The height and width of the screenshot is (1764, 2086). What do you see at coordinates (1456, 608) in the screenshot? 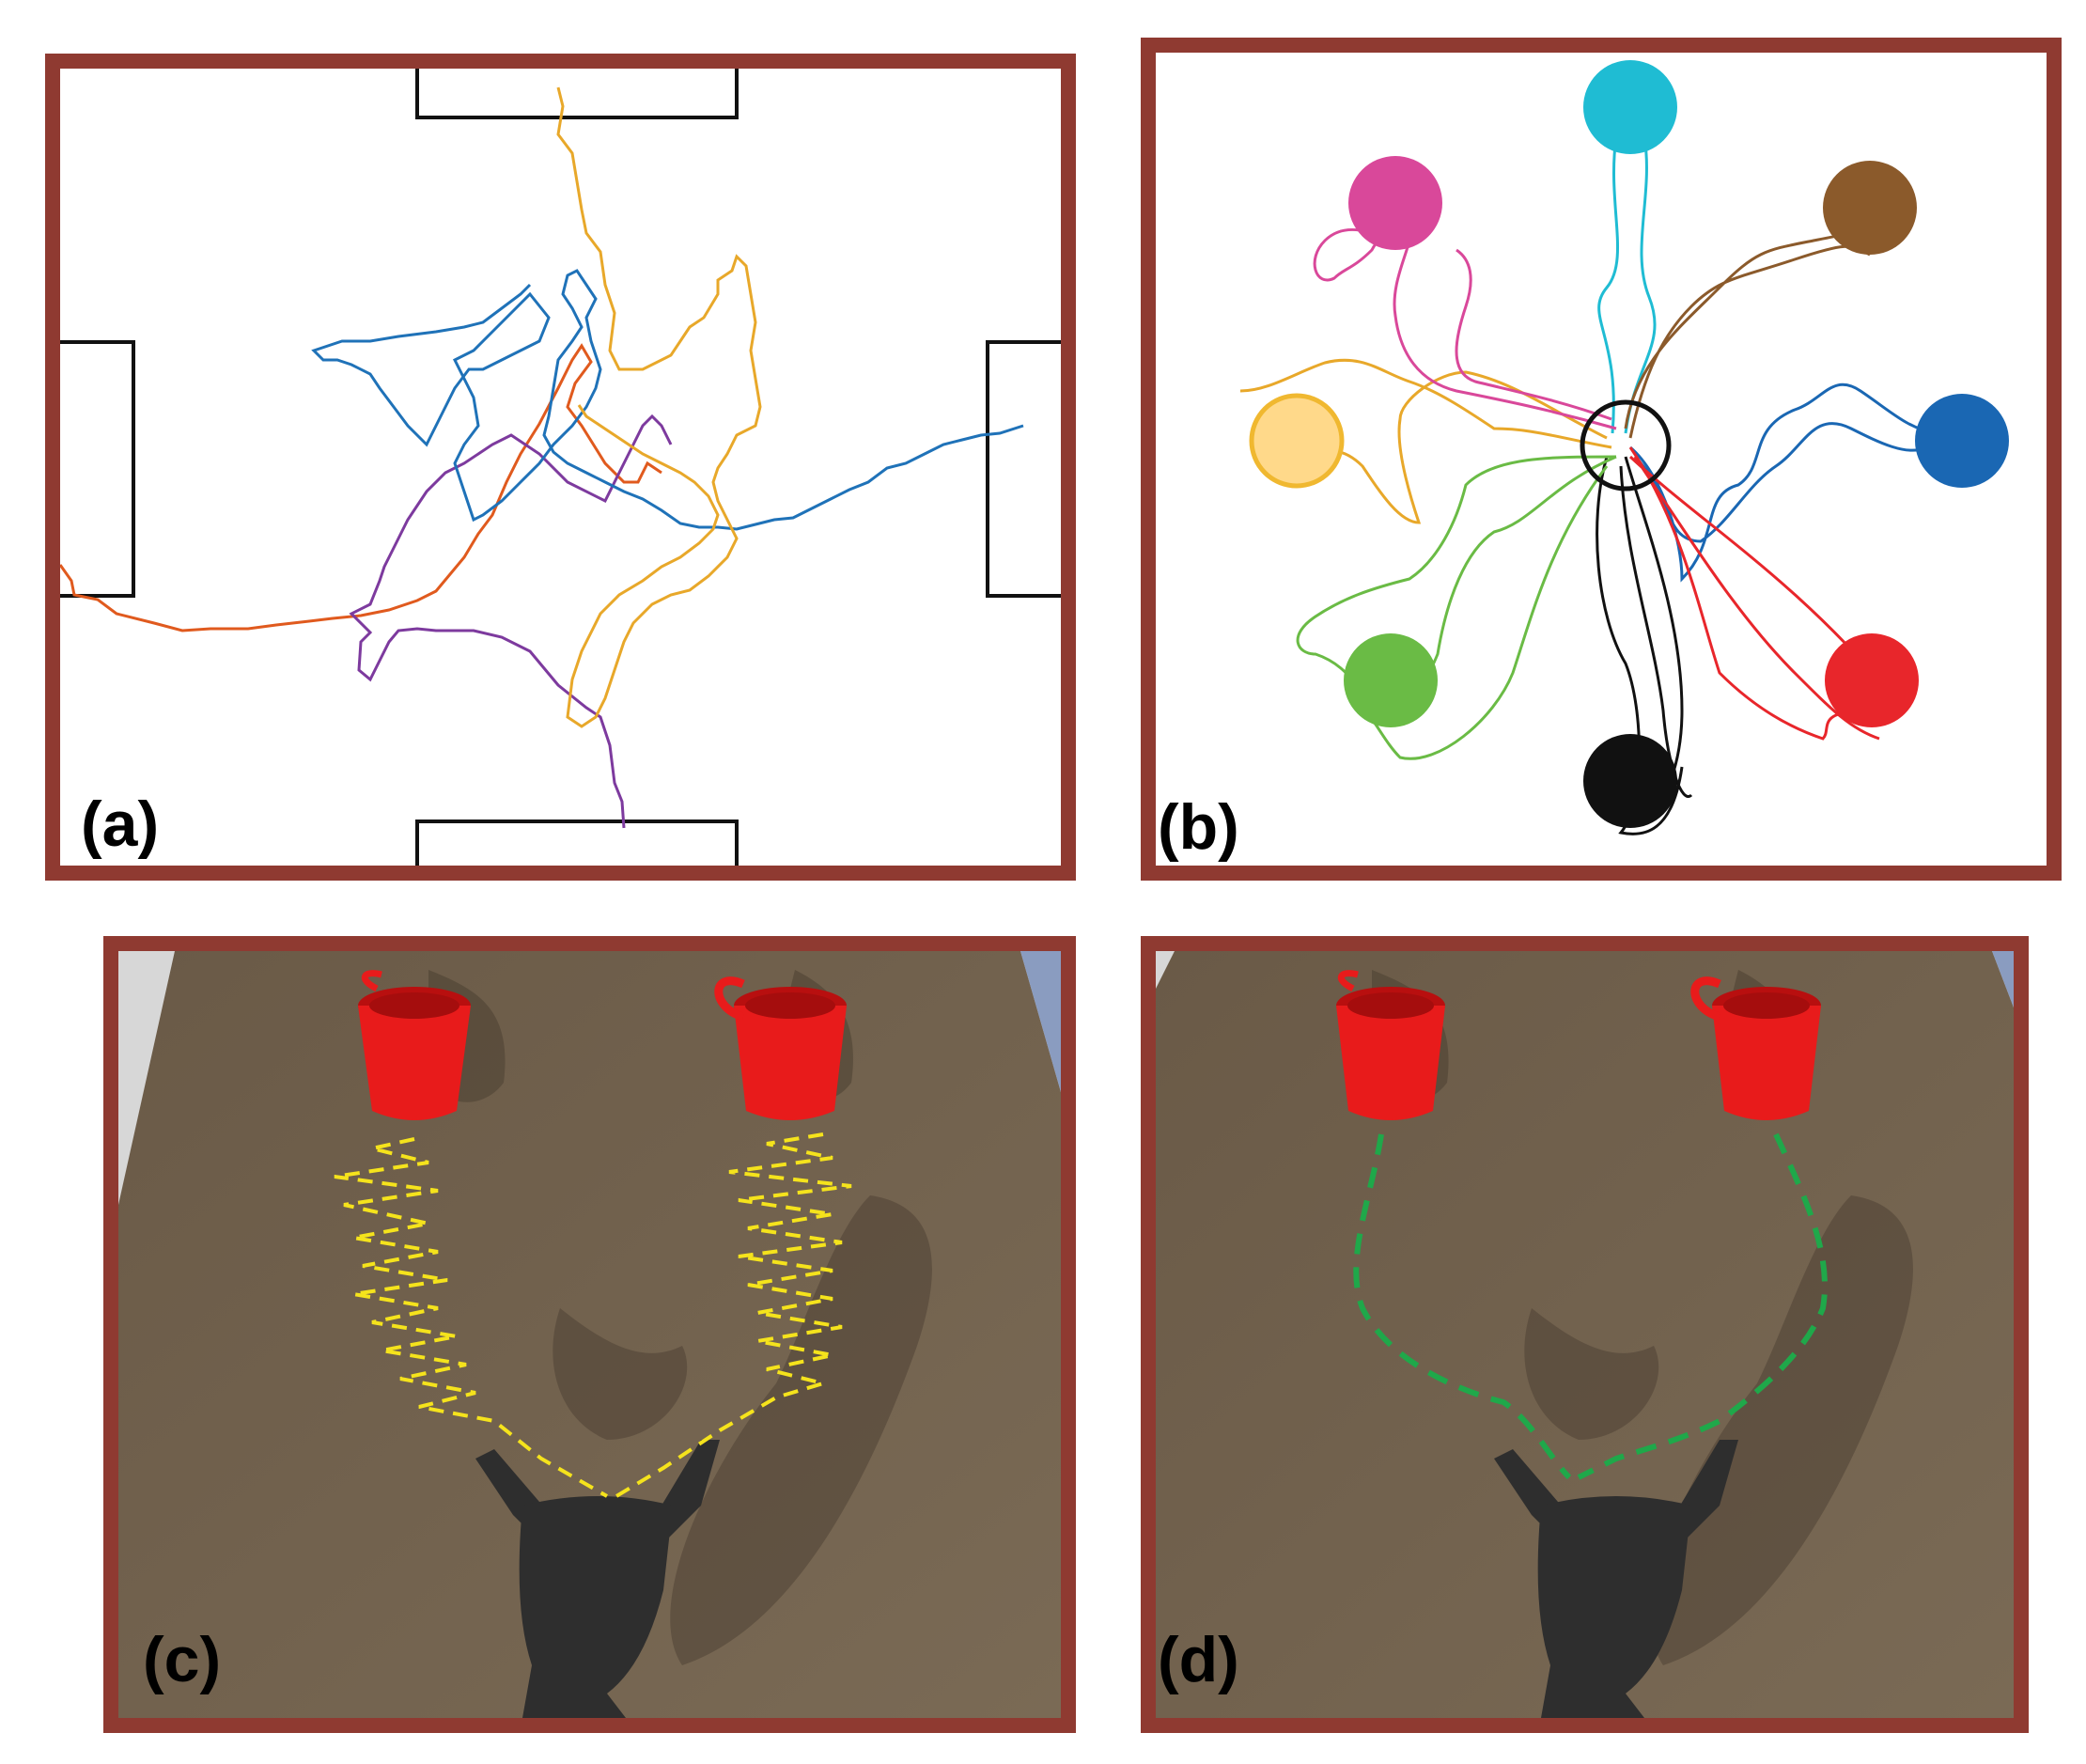
I see `trajectory-green` at bounding box center [1456, 608].